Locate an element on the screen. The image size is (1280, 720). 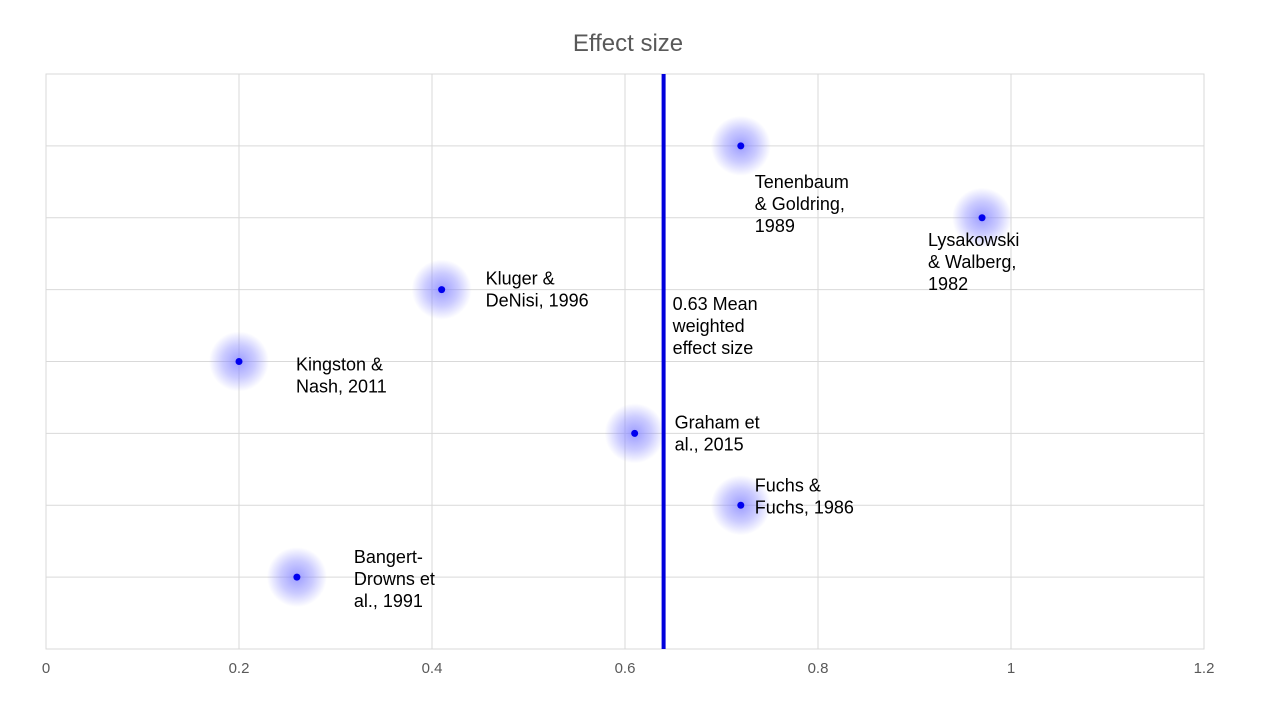
mean-line-label: weighted is located at coordinates (708, 326).